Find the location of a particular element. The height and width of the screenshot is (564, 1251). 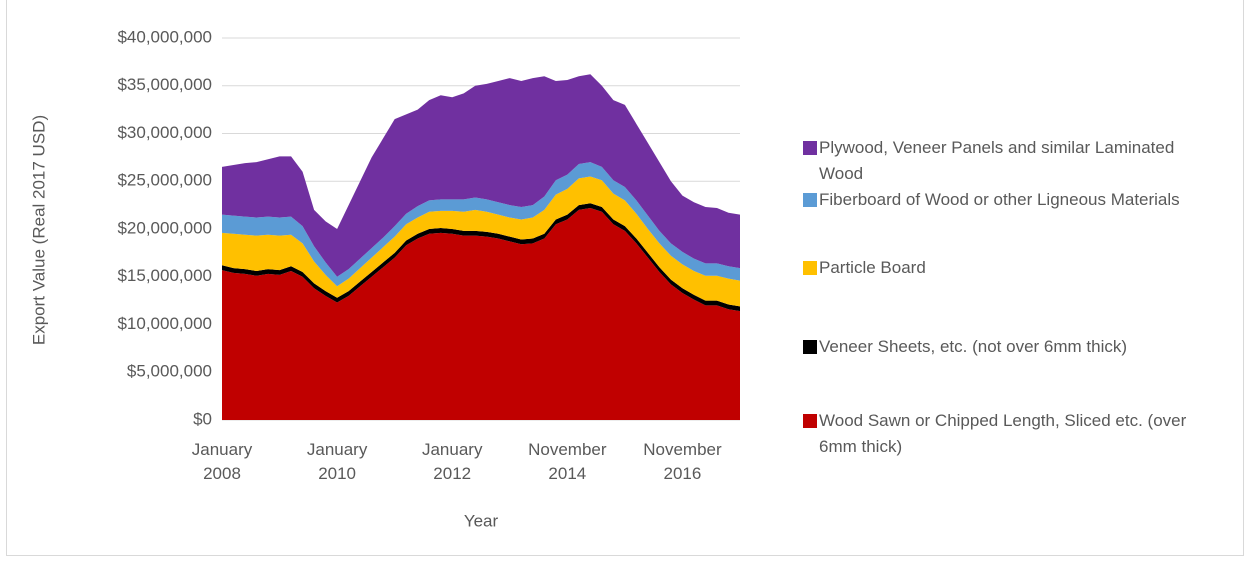

x-tick-label: November 2014 is located at coordinates (567, 461).